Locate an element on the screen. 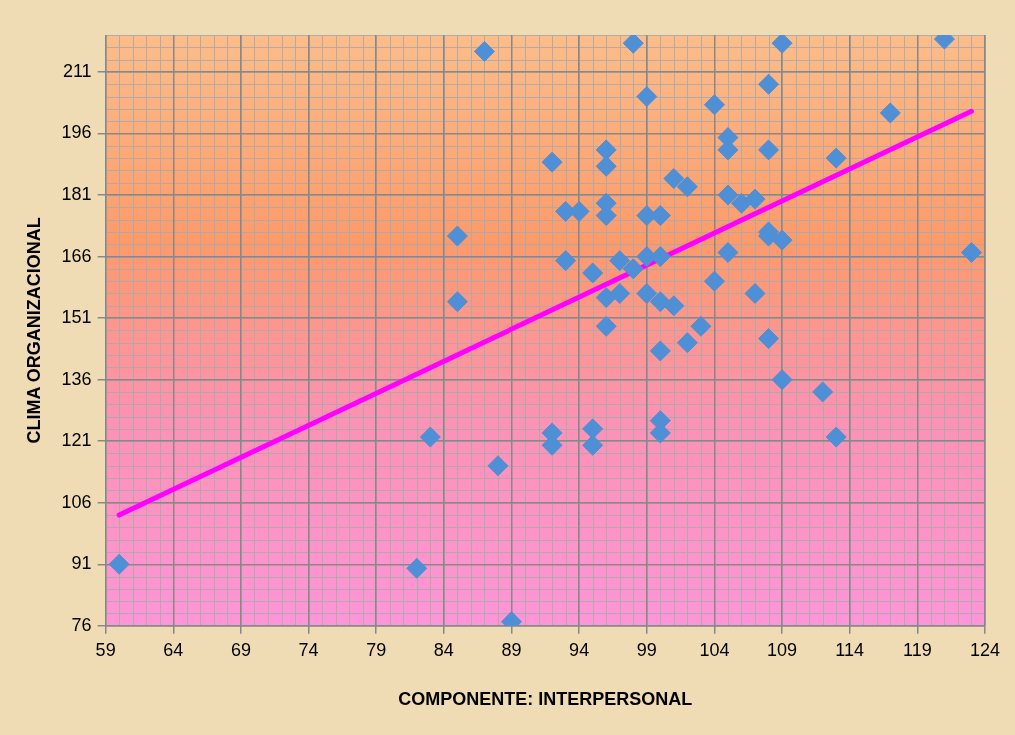 The image size is (1015, 735). y-tick-label: 181 is located at coordinates (76, 193).